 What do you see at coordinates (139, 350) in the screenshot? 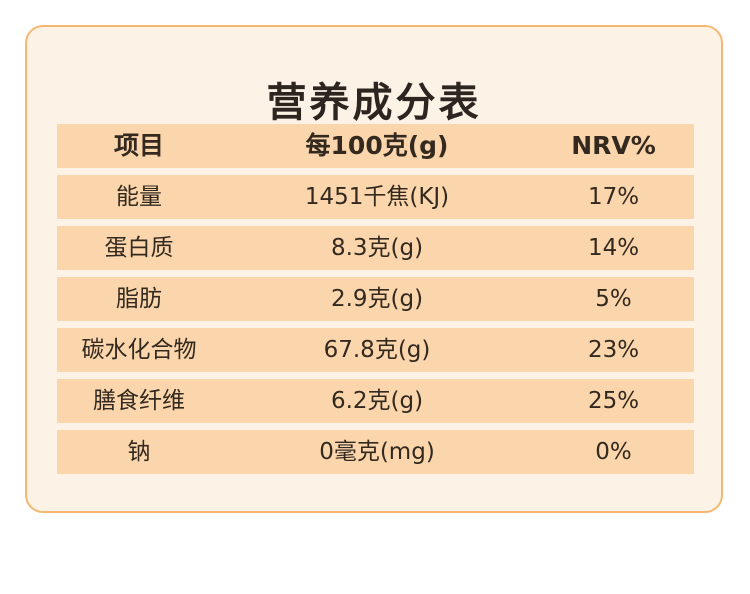
I see `row-label: 碳水化合物` at bounding box center [139, 350].